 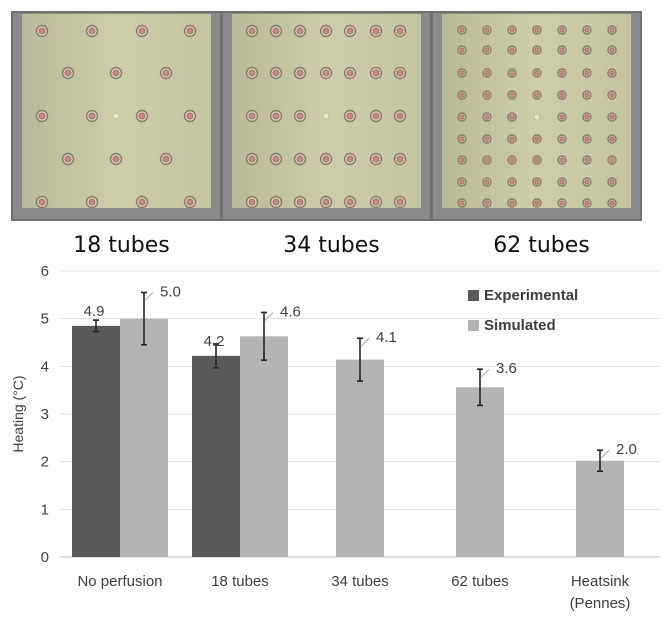 I want to click on y-tick-label: 5, so click(x=45, y=319).